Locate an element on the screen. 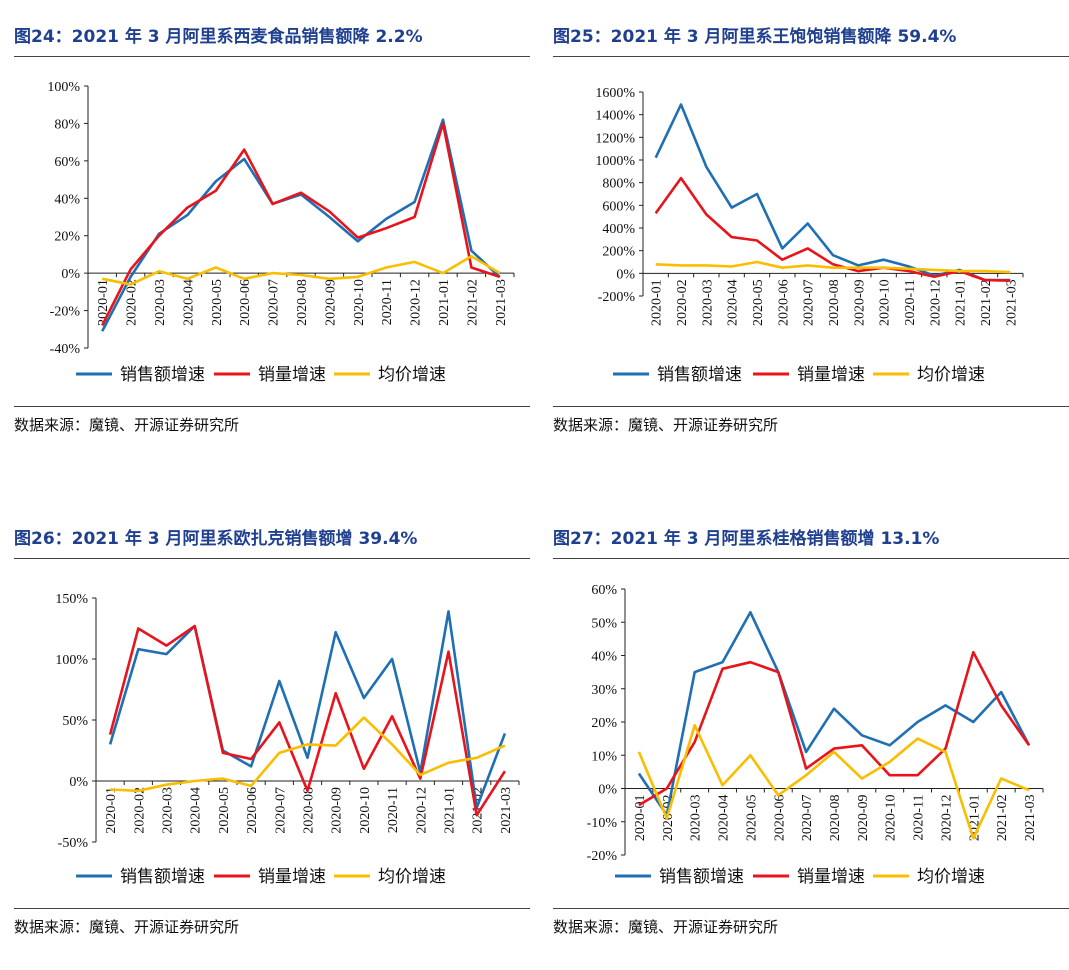  y-tick-label: 1200% is located at coordinates (615, 138).